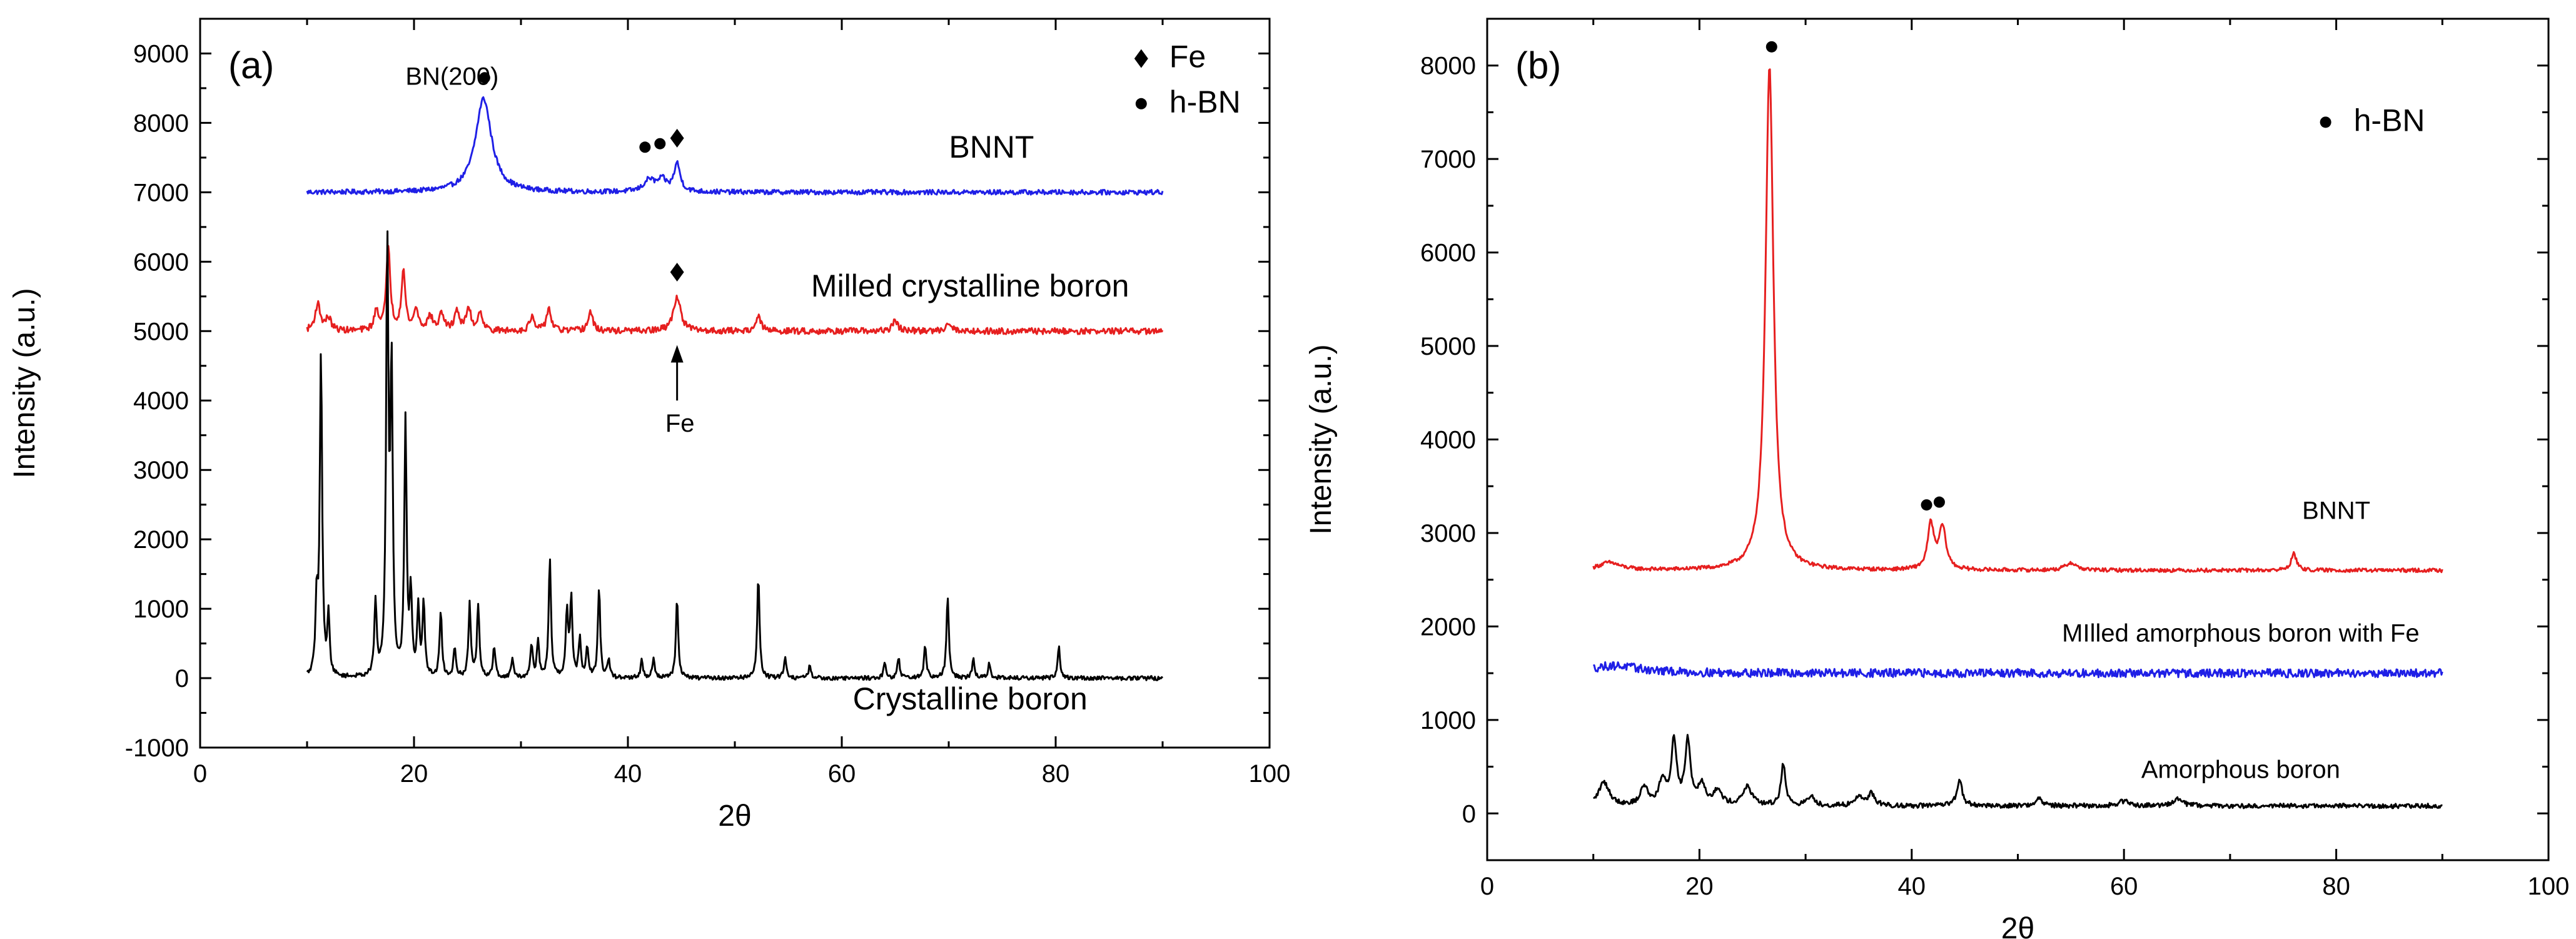  I want to click on legend-diamond-icon, so click(1141, 58).